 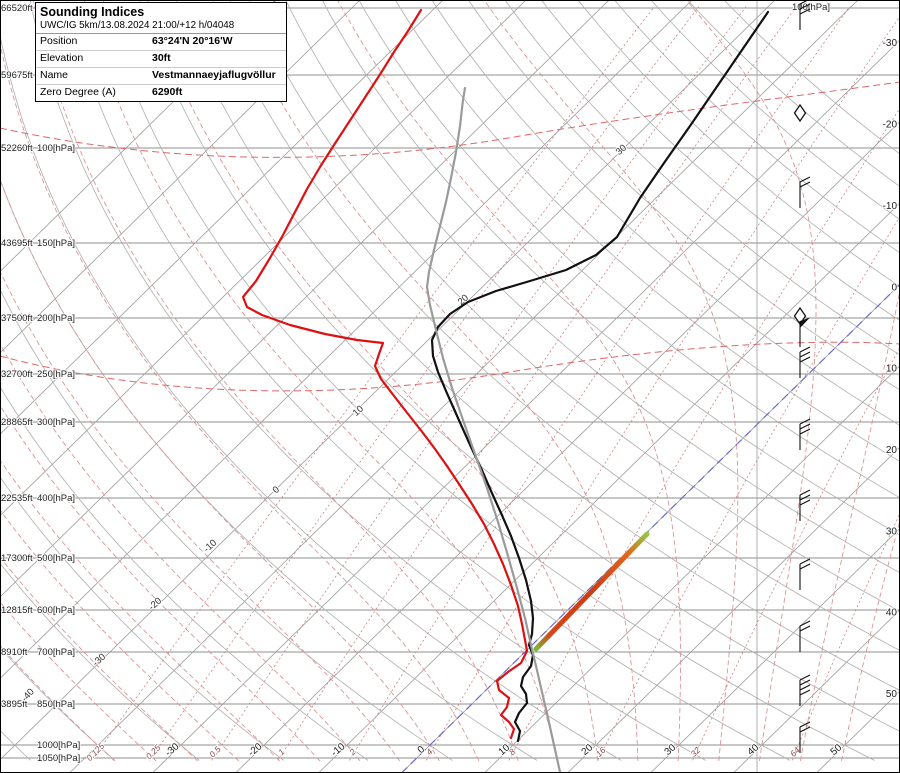 I want to click on pressure-label: 1000[hPa], so click(x=58, y=745).